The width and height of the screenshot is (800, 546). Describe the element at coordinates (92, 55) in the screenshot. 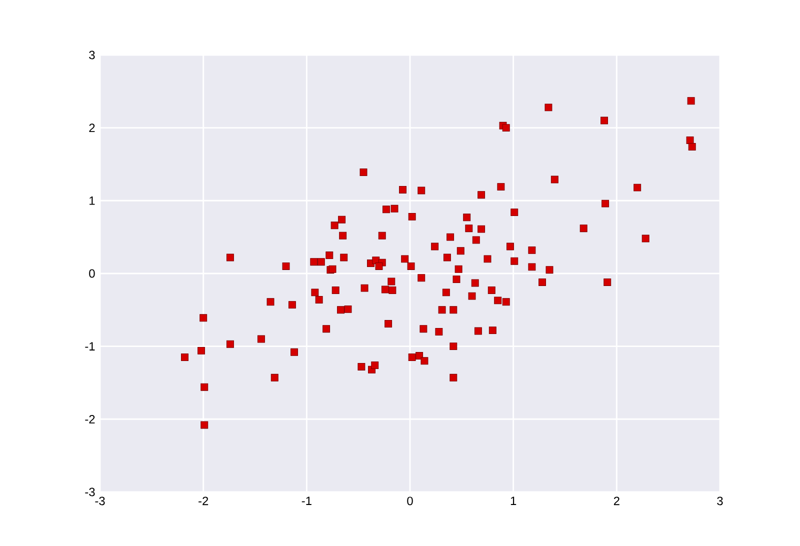

I see `y-tick-label: 3` at that location.